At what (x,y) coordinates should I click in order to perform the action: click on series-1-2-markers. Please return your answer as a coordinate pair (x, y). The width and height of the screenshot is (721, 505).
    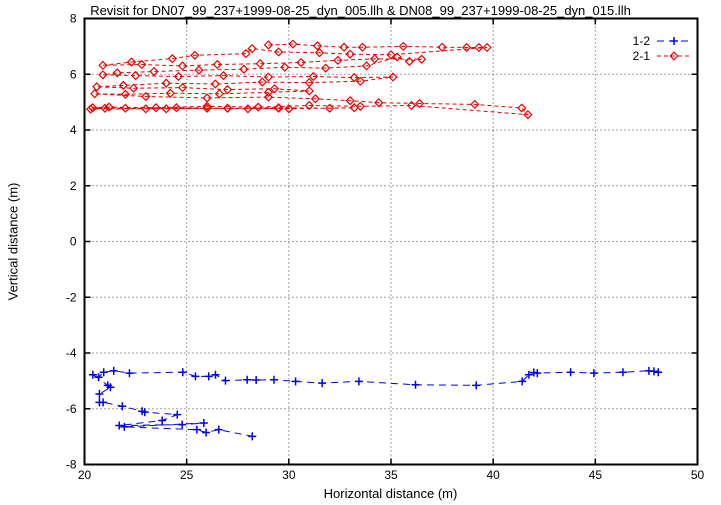
    Looking at the image, I should click on (375, 403).